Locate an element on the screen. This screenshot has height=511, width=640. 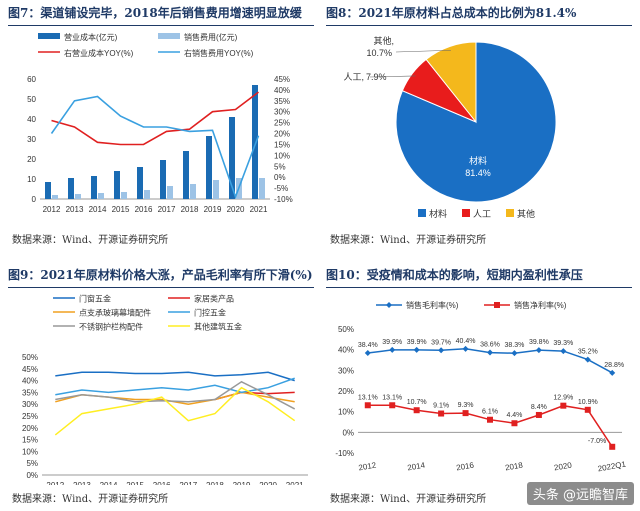
y-right-tick: 10% is located at coordinates (282, 155).